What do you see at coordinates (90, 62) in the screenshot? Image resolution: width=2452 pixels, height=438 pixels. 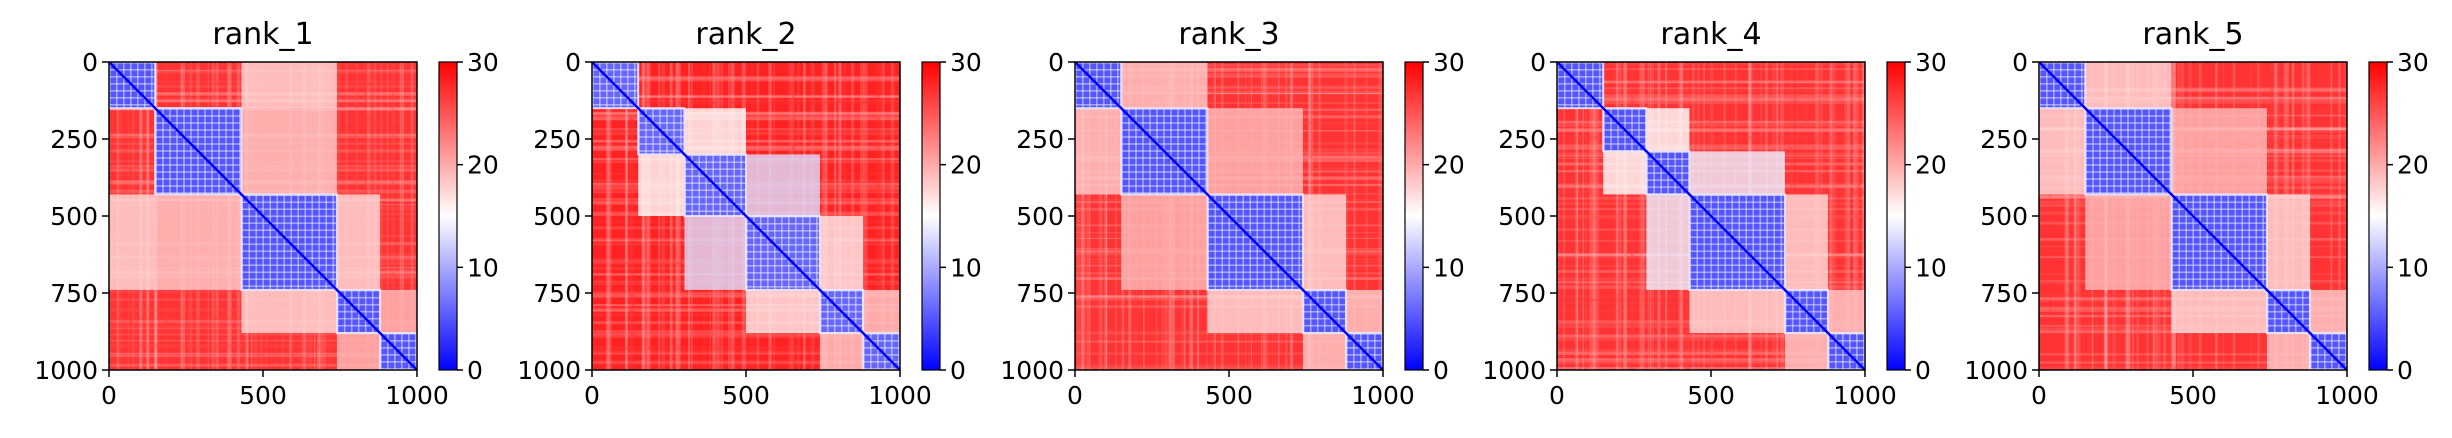 I see `y-tick-label: 0` at bounding box center [90, 62].